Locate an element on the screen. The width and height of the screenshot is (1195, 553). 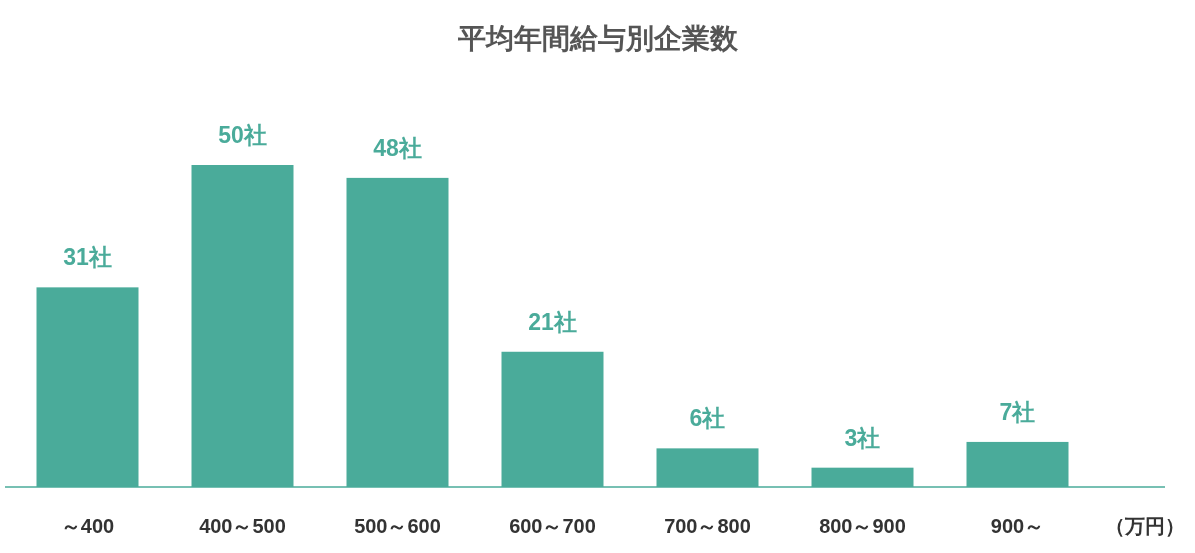
data-label: 7社 is located at coordinates (1017, 411).